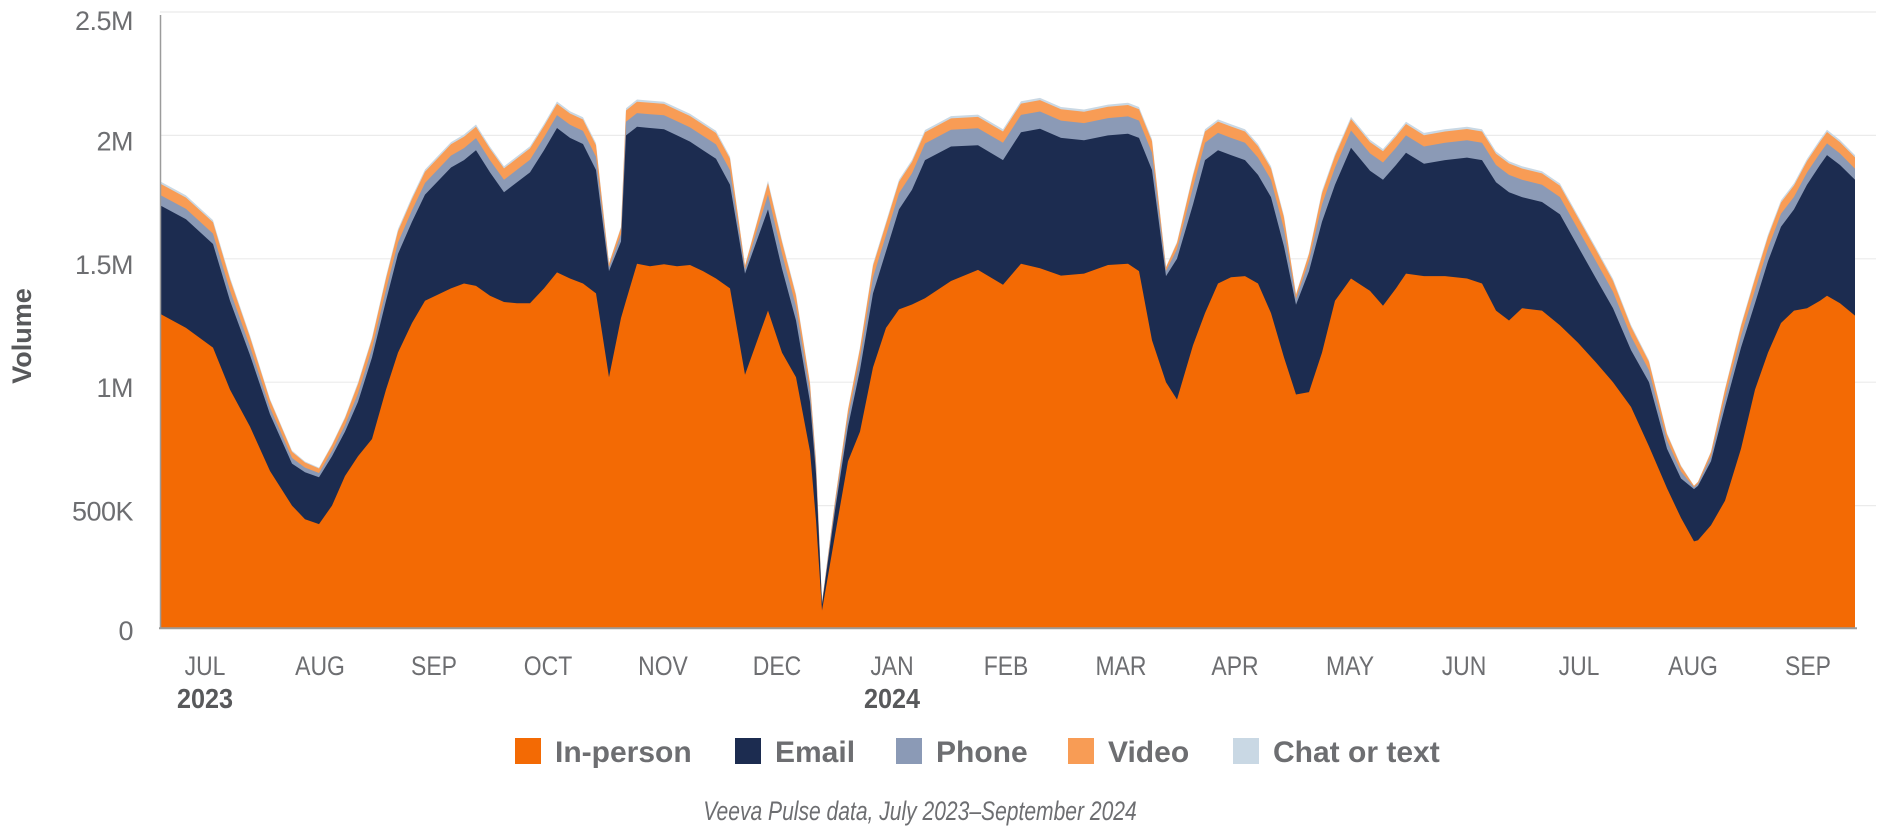 Image resolution: width=1880 pixels, height=833 pixels. What do you see at coordinates (663, 666) in the screenshot?
I see `svg-text: NOV` at bounding box center [663, 666].